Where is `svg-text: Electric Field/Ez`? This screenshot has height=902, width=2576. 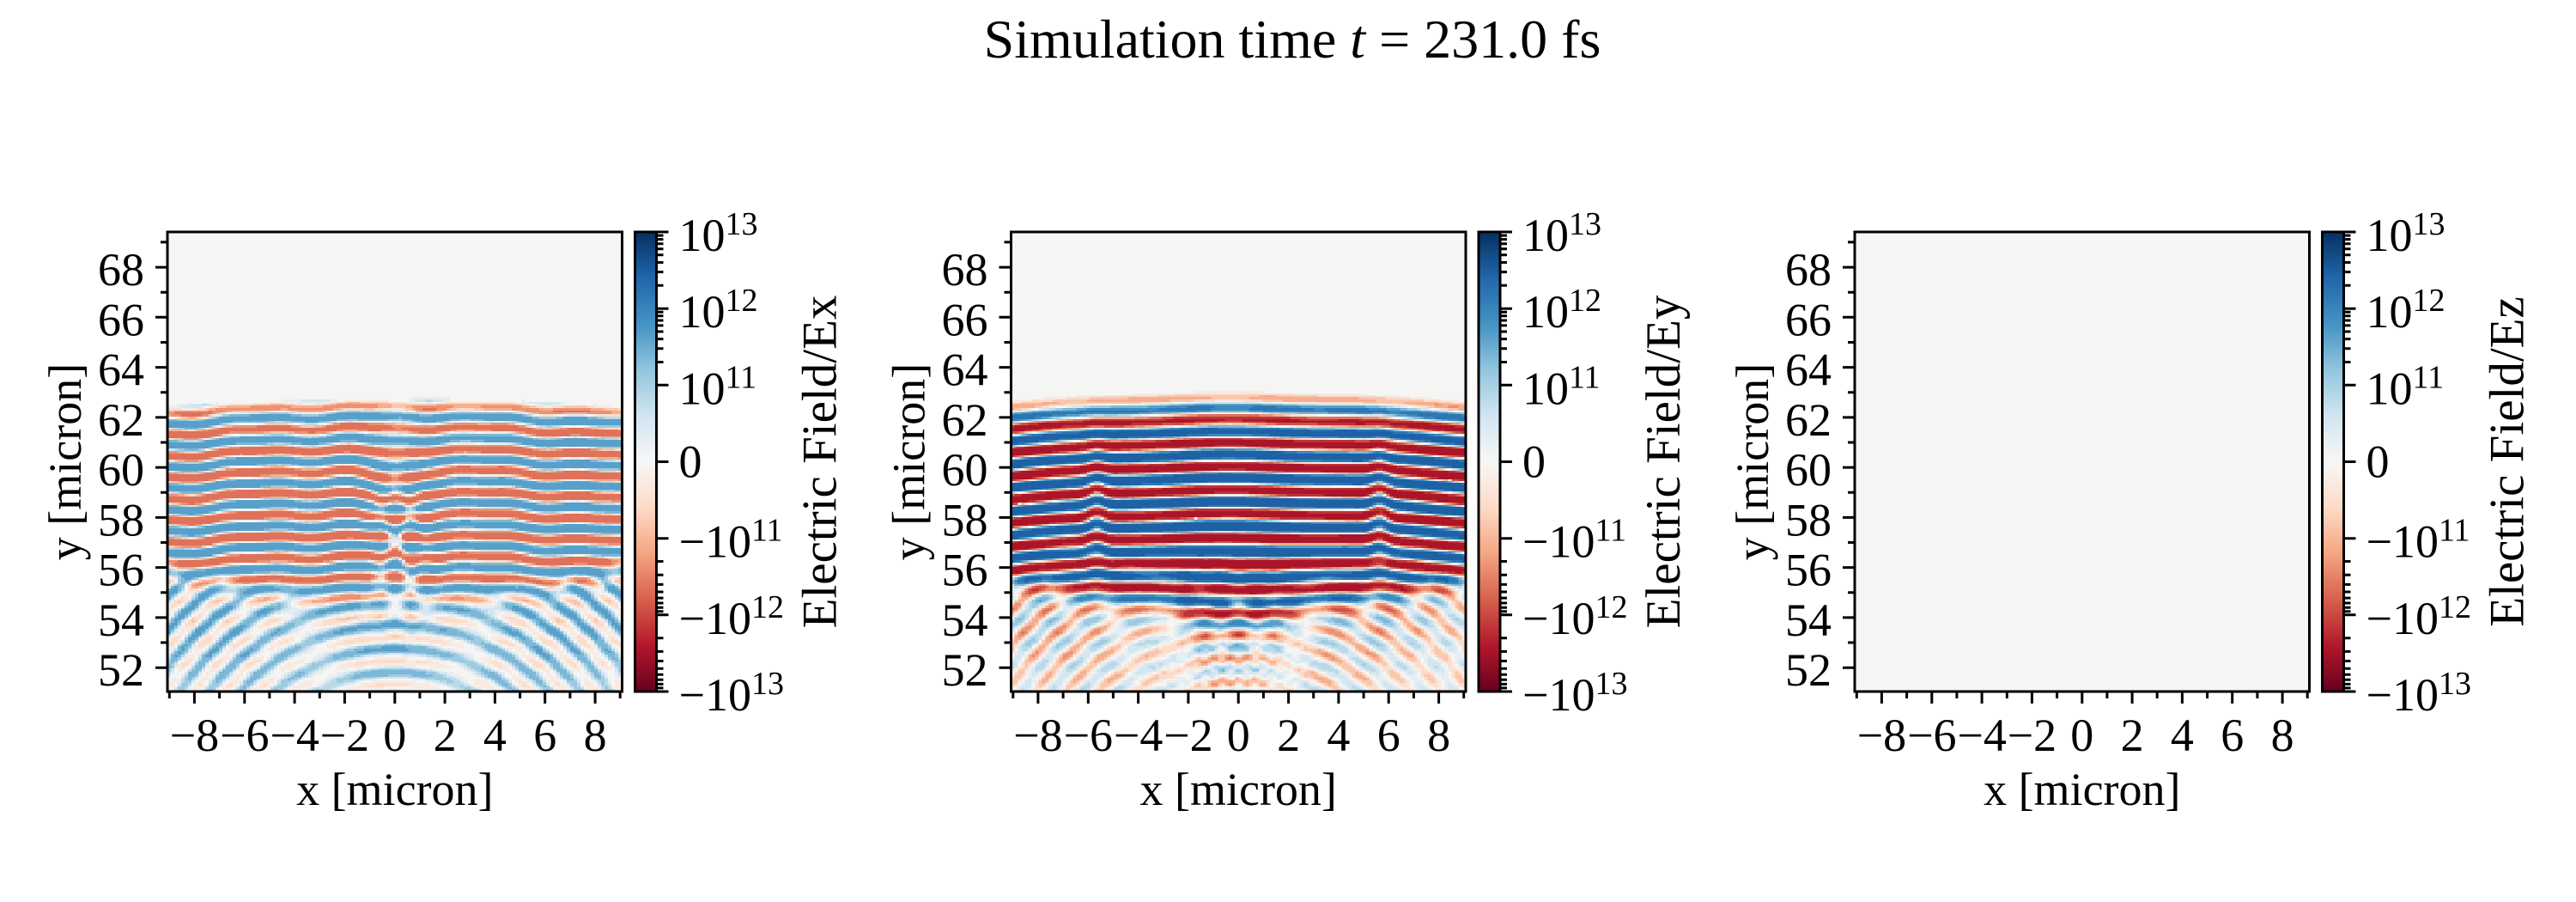
svg-text: Electric Field/Ez is located at coordinates (2508, 461).